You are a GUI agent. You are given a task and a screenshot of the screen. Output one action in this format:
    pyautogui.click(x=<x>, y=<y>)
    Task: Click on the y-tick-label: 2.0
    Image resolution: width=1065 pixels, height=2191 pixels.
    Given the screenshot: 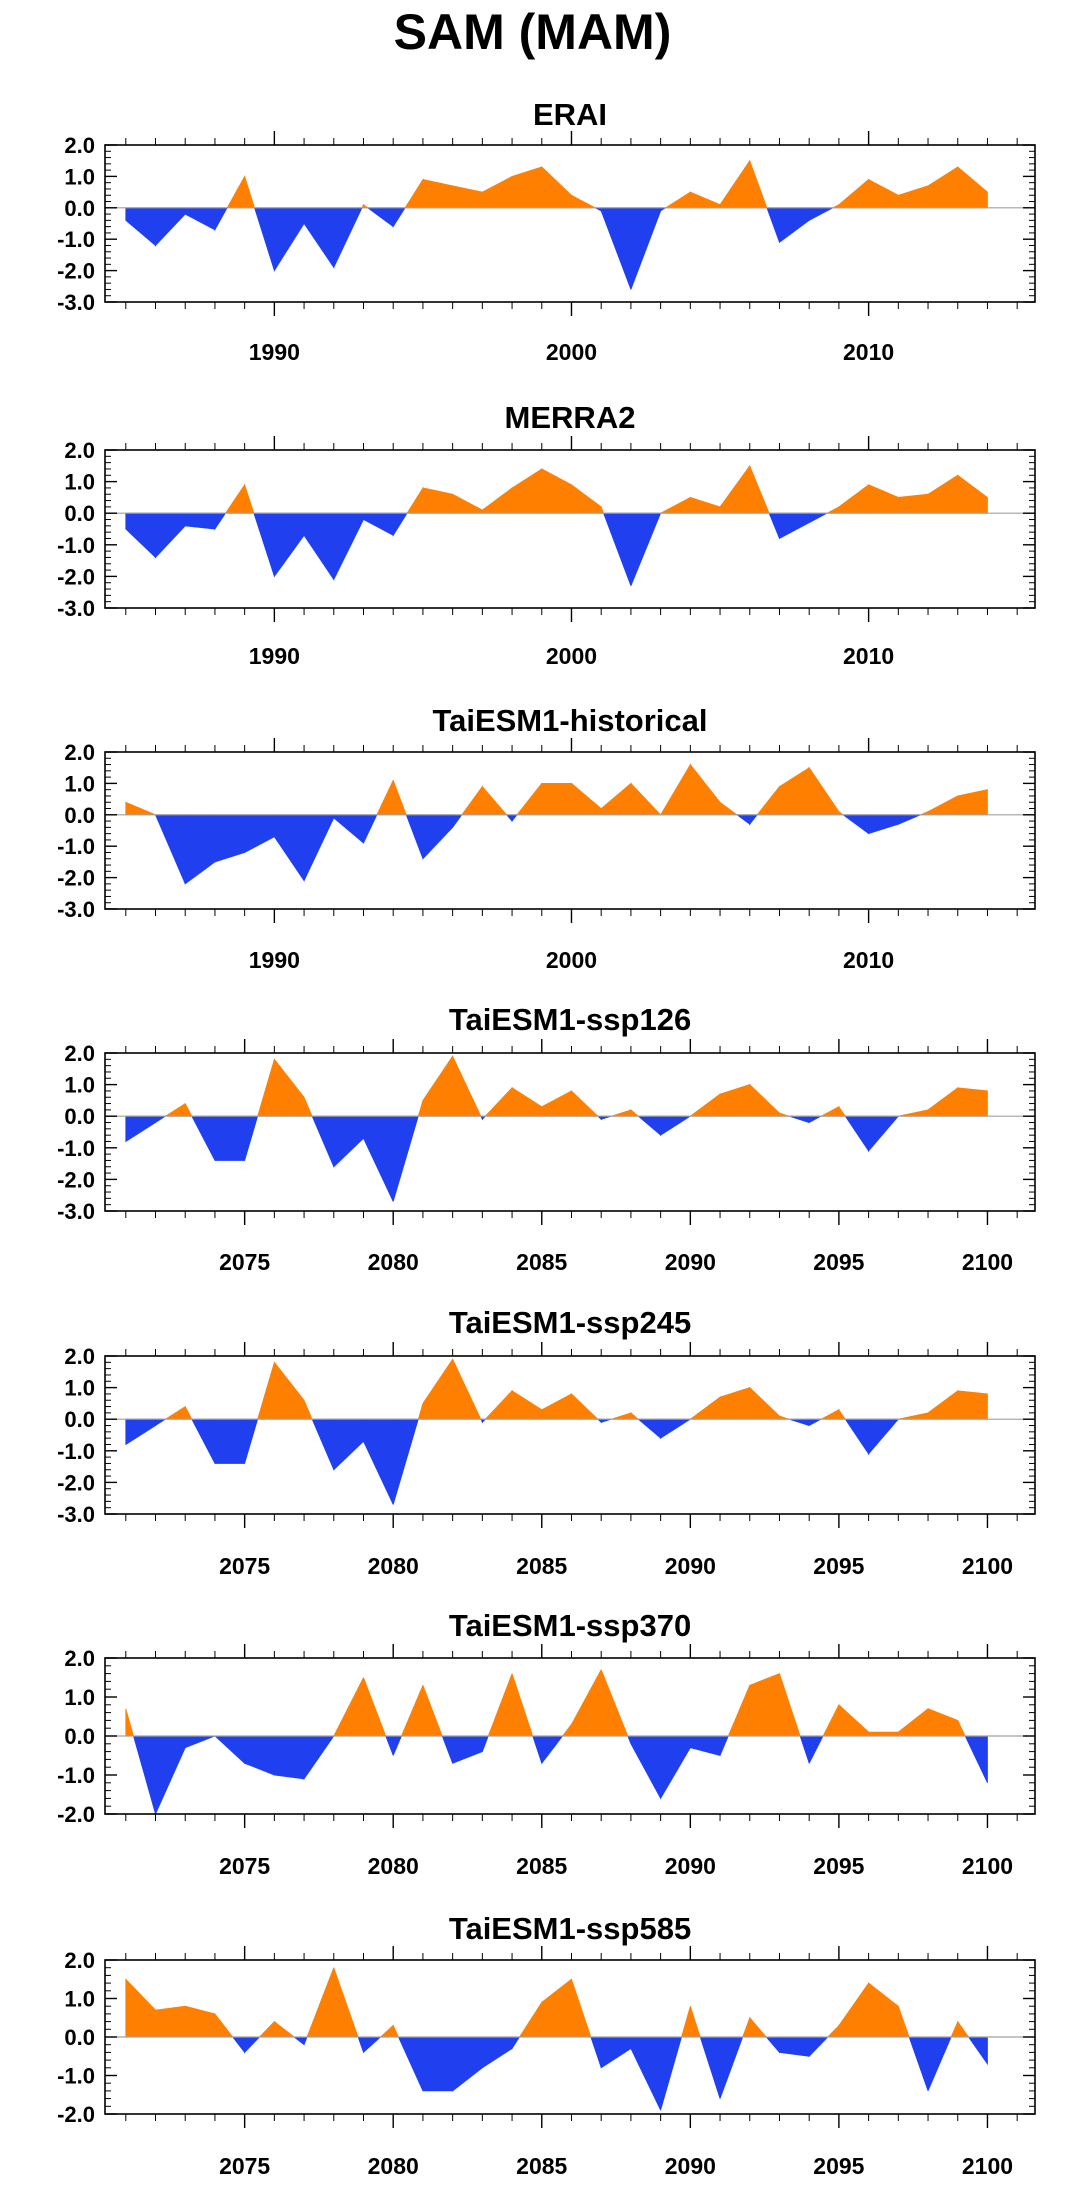 What is the action you would take?
    pyautogui.click(x=79, y=752)
    